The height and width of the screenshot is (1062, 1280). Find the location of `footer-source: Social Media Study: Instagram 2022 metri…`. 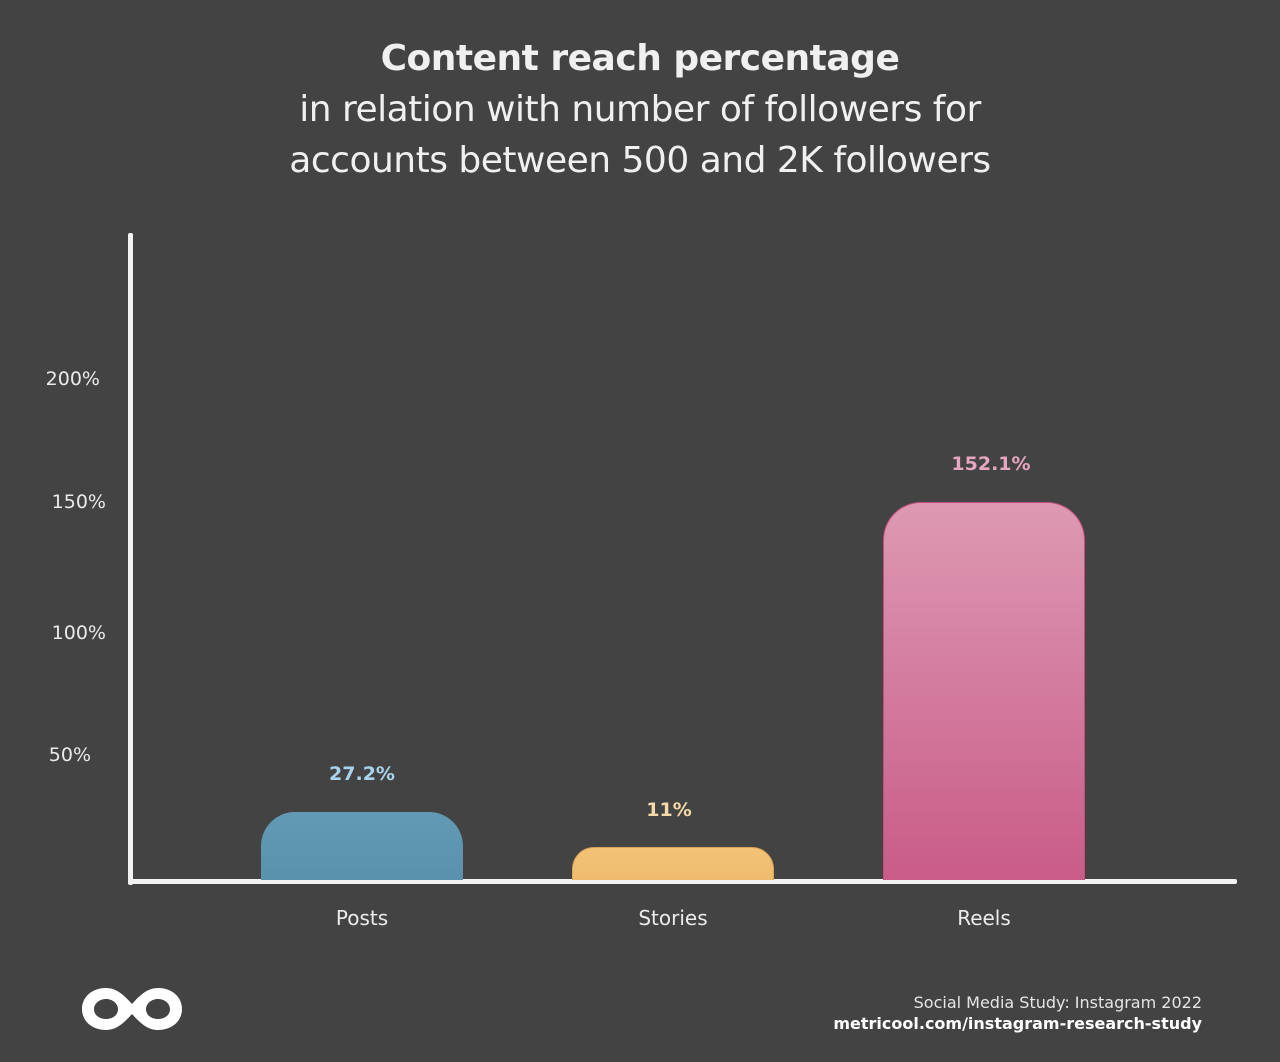

footer-source: Social Media Study: Instagram 2022 metri… is located at coordinates (1017, 1013).